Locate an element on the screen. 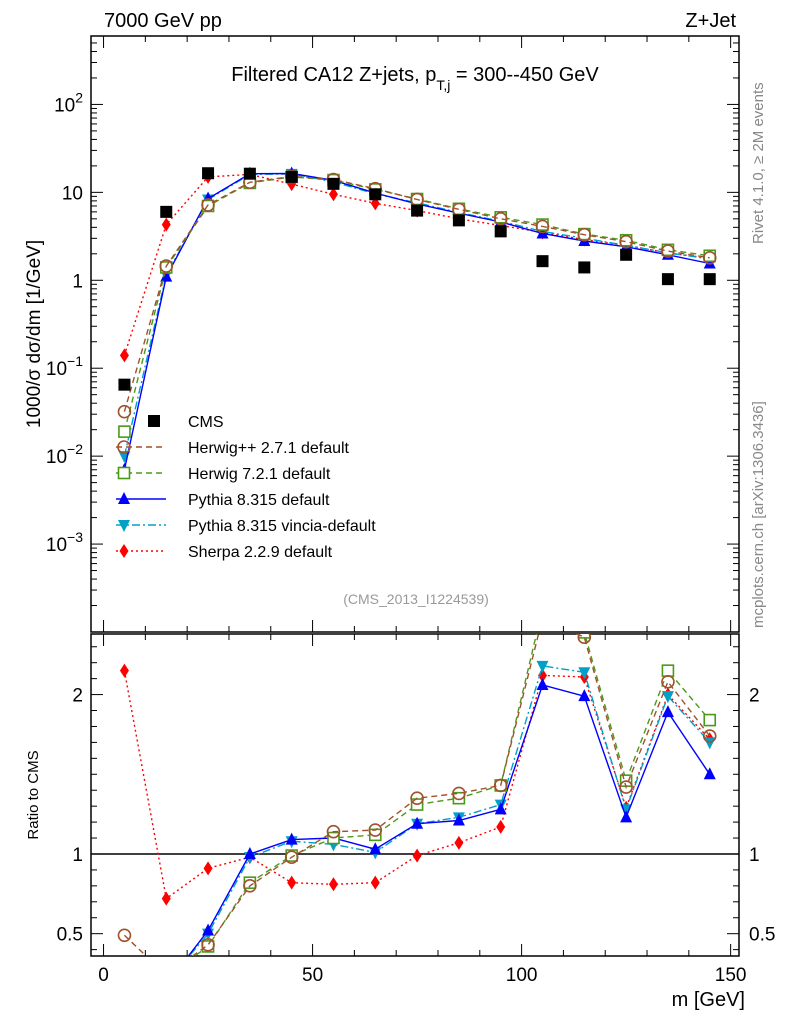 Image resolution: width=786 pixels, height=1024 pixels. ratio-y-tick-label-right: 2 is located at coordinates (754, 696).